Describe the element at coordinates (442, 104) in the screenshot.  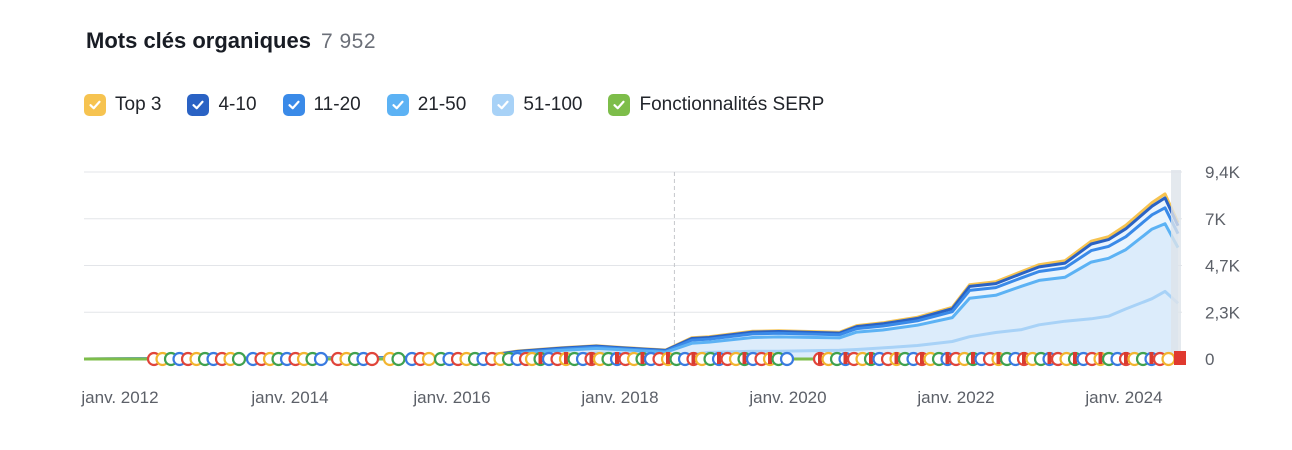
I see `legend-label: 21-50` at that location.